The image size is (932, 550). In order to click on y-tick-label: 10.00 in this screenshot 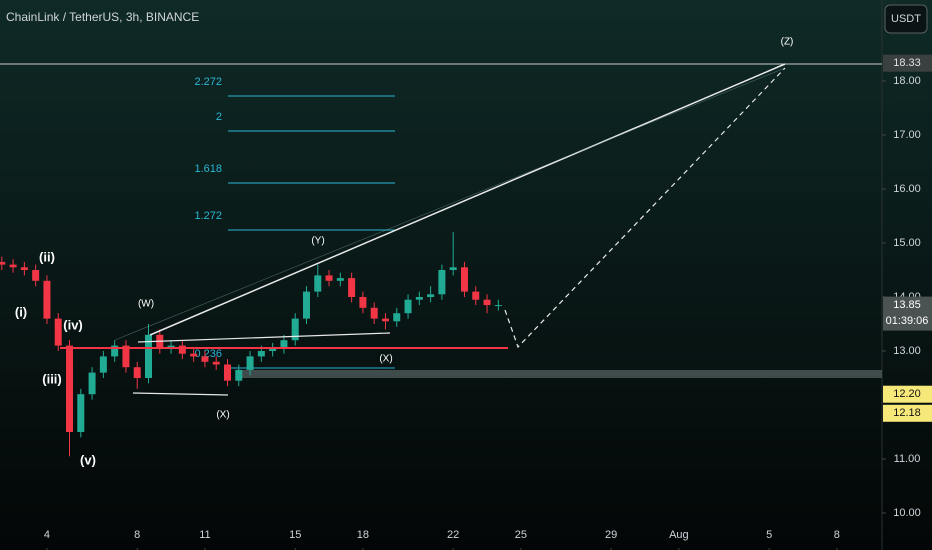, I will do `click(907, 513)`.